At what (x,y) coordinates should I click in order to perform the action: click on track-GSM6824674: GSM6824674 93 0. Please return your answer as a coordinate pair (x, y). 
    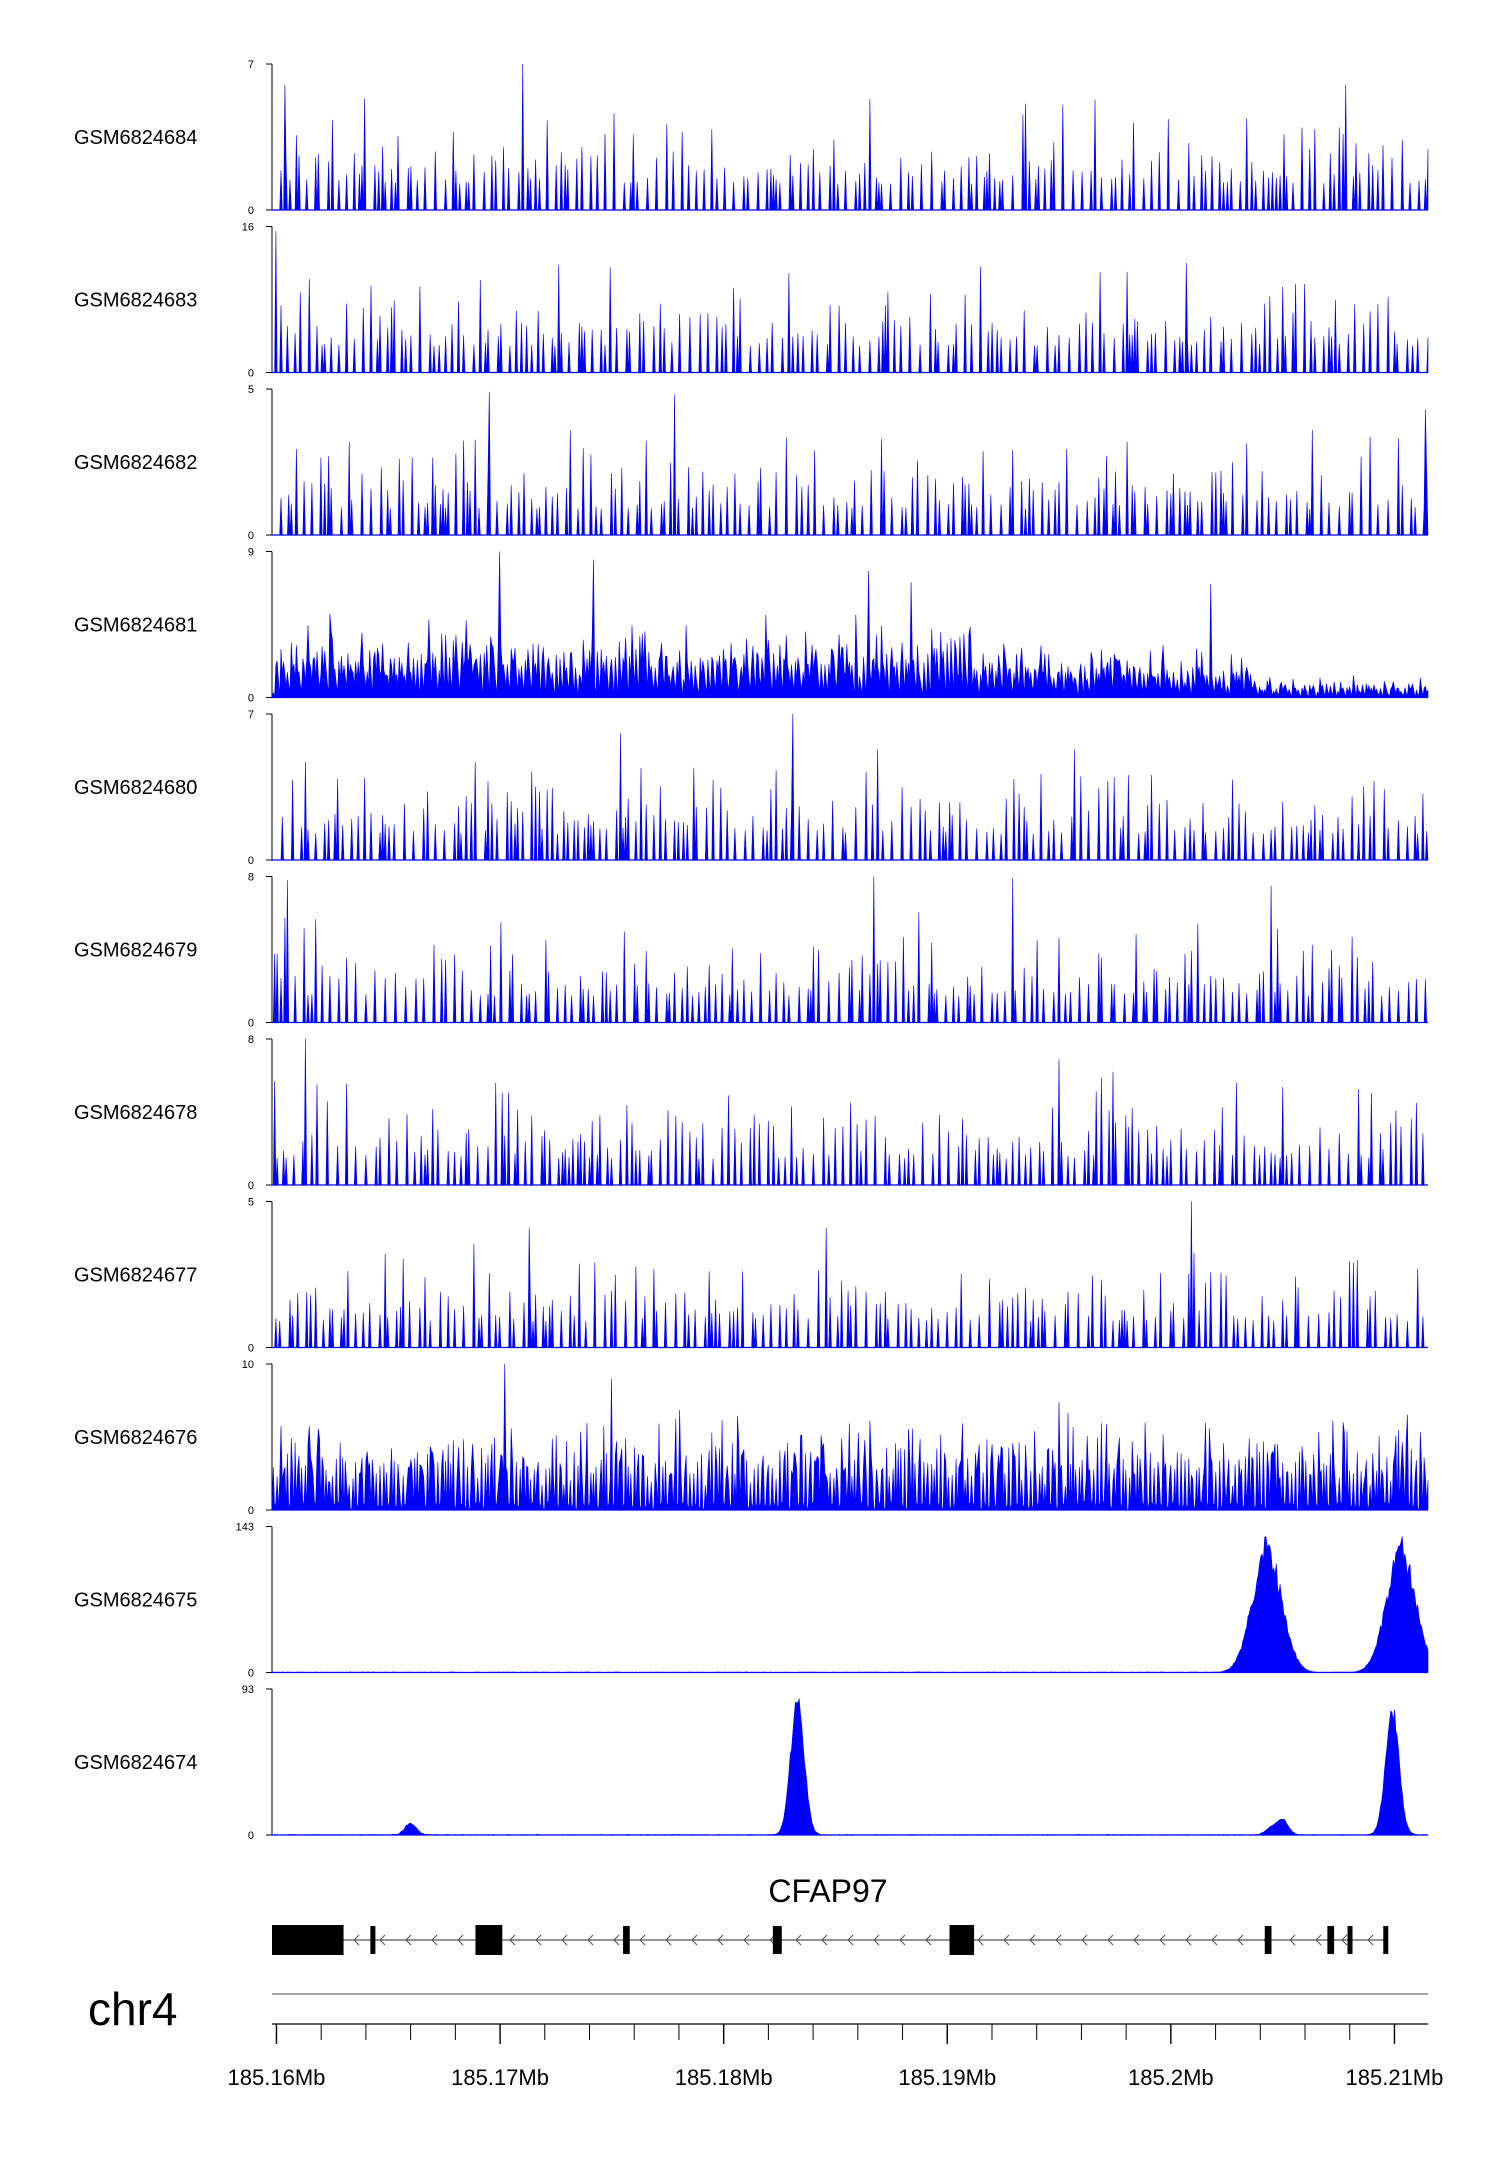
    Looking at the image, I should click on (751, 1763).